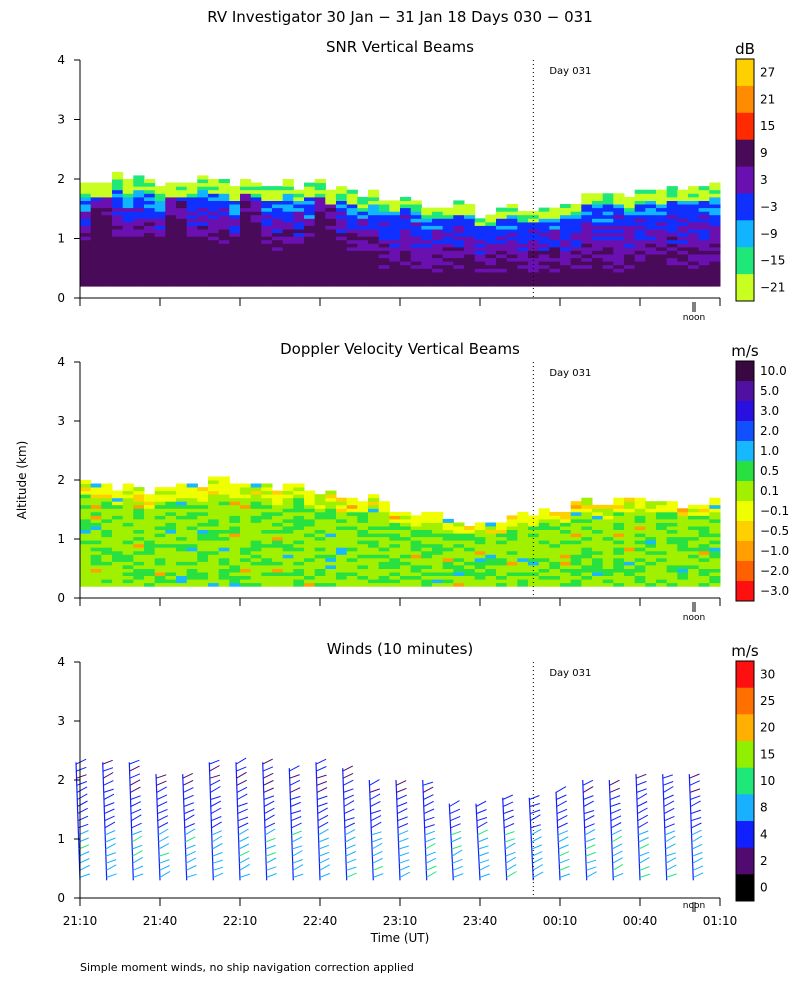 Image resolution: width=800 pixels, height=1000 pixels. I want to click on wind-barb-staff, so click(371, 830).